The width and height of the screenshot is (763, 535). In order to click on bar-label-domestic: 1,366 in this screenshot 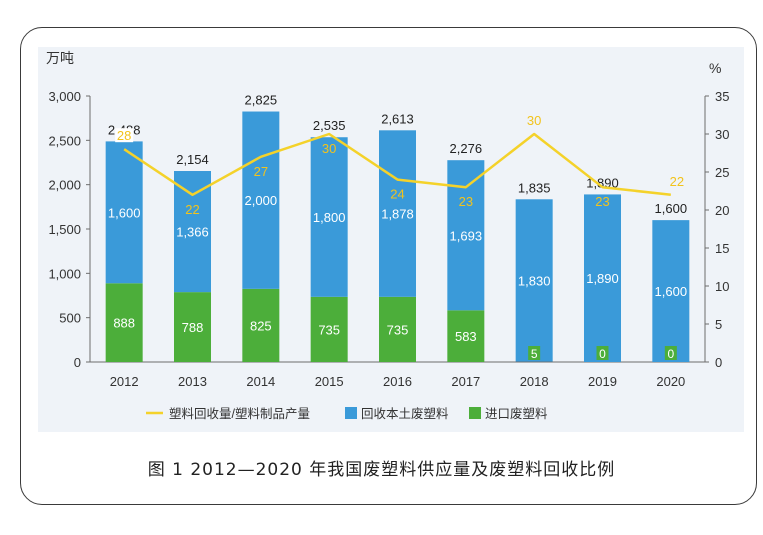, I will do `click(192, 232)`.